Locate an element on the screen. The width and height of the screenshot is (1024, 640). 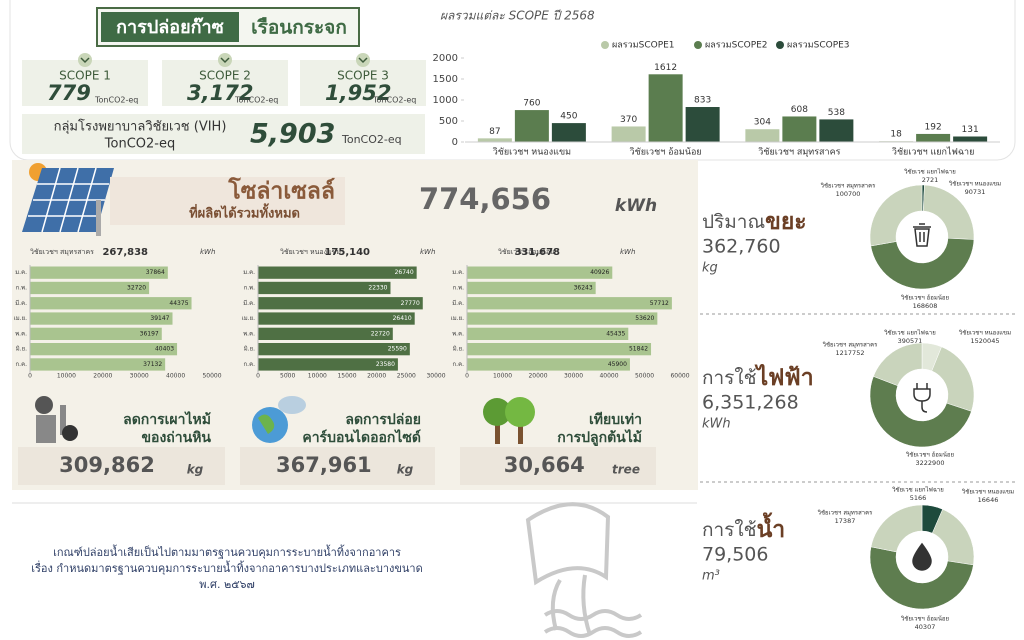
value-label: 25590 is located at coordinates (397, 349).